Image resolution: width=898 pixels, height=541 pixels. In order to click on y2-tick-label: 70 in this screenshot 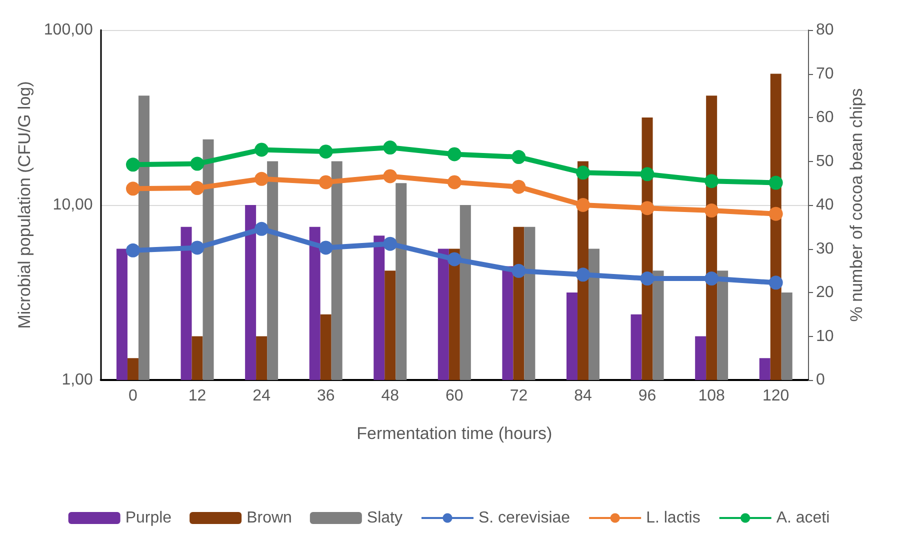, I will do `click(825, 73)`.